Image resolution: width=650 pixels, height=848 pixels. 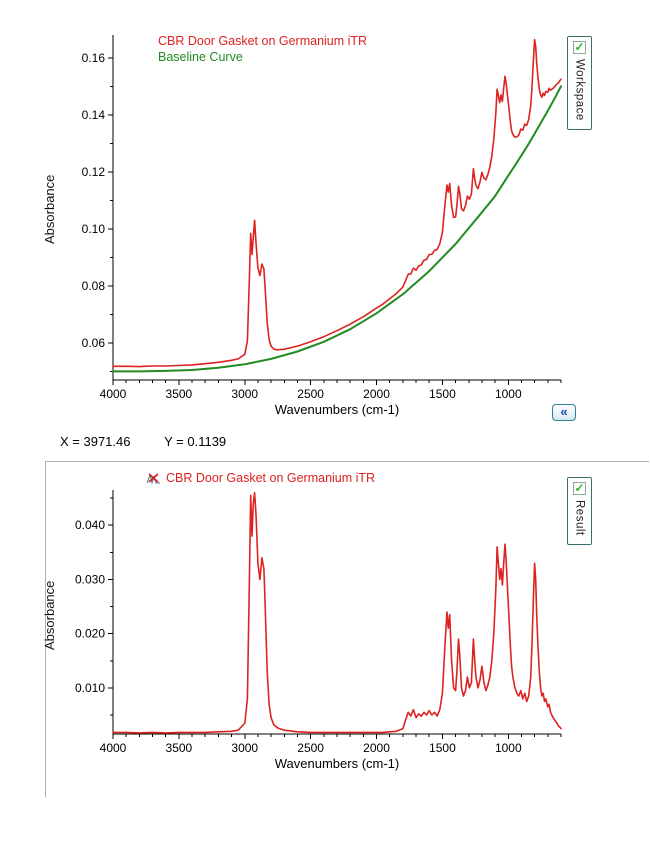 I want to click on collapse-button: «, so click(x=564, y=412).